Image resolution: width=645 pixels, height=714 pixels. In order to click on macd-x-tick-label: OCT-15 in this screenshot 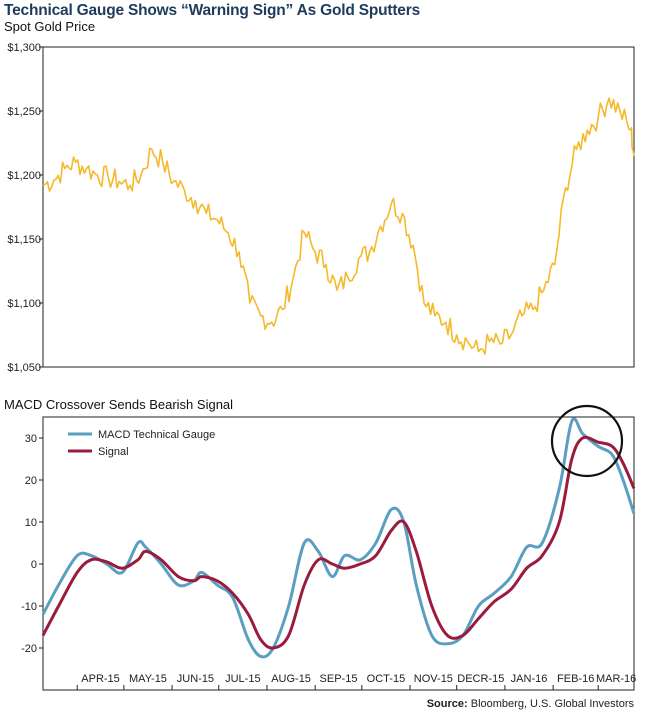, I will do `click(386, 679)`.